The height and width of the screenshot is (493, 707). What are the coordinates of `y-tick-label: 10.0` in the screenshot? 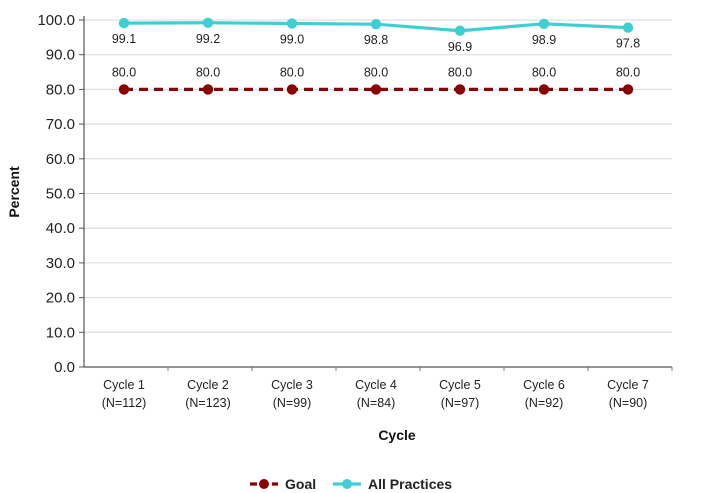 It's located at (60, 332).